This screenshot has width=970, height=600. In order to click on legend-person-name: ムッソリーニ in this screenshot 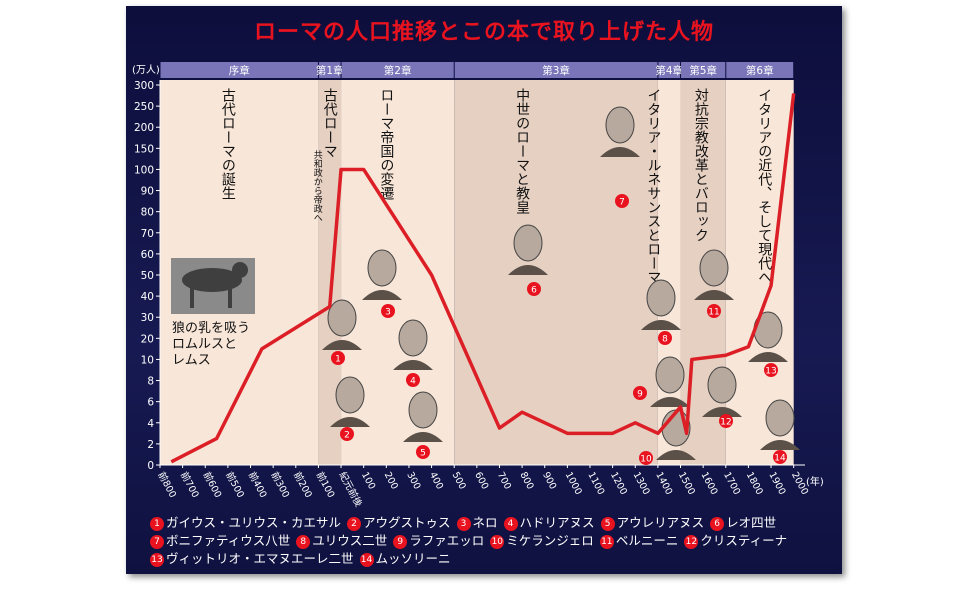, I will do `click(413, 558)`.